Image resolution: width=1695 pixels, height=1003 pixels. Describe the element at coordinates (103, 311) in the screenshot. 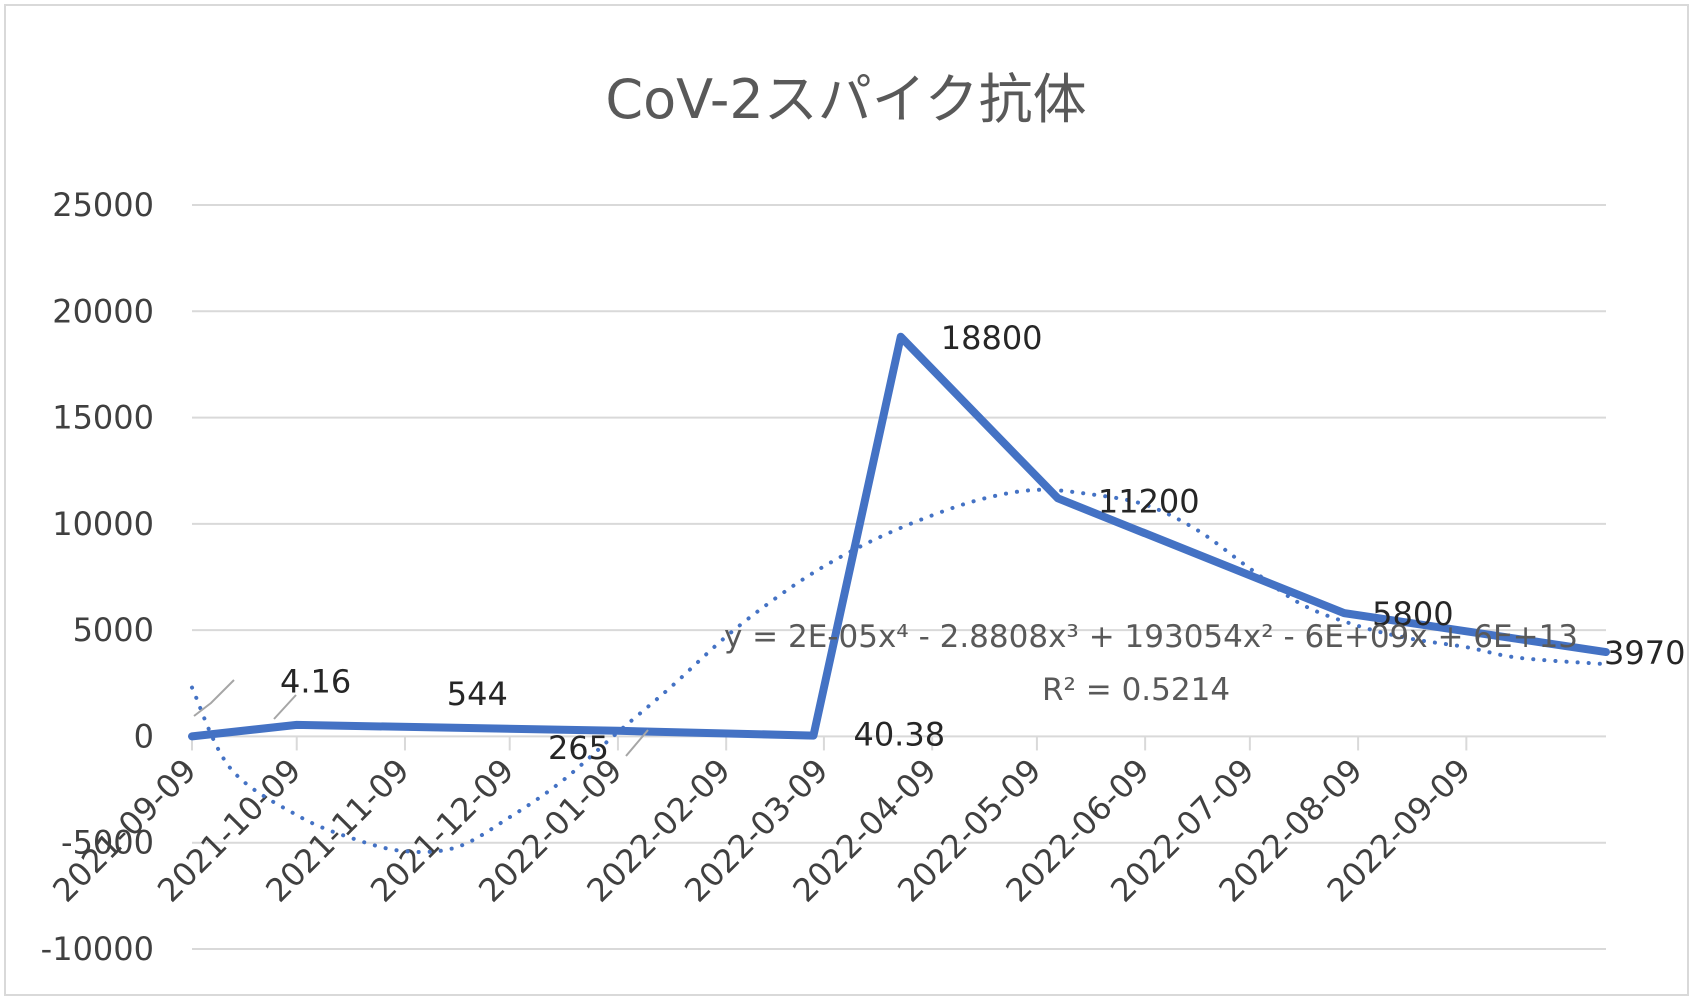

I see `y-tick-label: 20000` at that location.